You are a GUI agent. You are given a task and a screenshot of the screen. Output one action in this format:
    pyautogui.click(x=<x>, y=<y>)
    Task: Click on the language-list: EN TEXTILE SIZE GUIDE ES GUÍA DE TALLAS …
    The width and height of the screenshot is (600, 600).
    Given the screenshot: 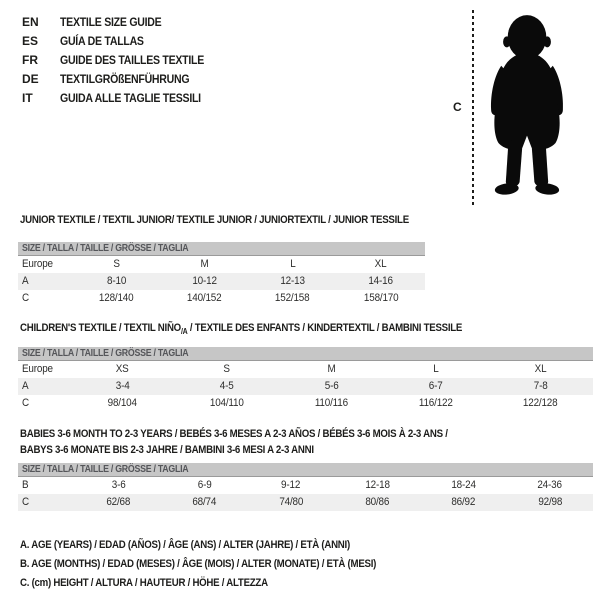 What is the action you would take?
    pyautogui.click(x=123, y=60)
    